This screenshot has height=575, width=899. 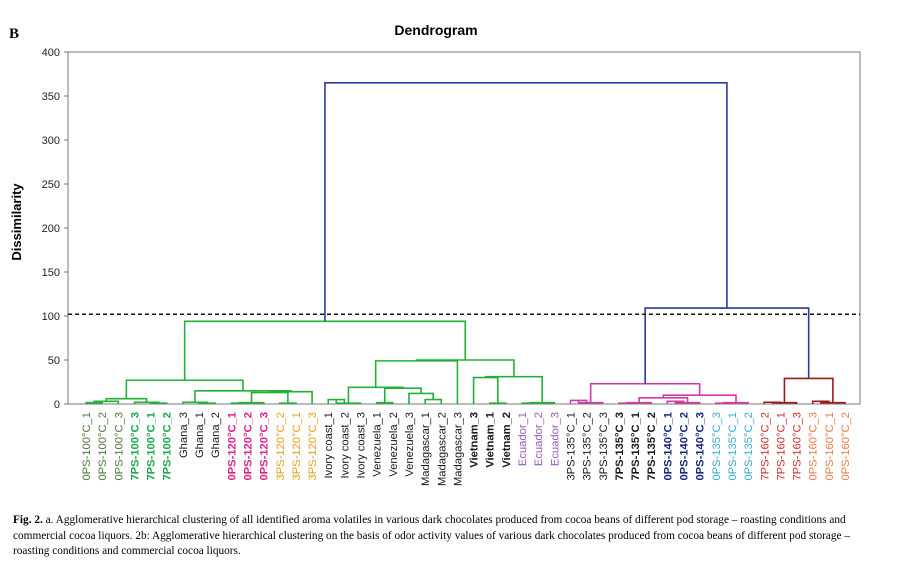 I want to click on leaf-label: Ecuador_1, so click(x=523, y=439).